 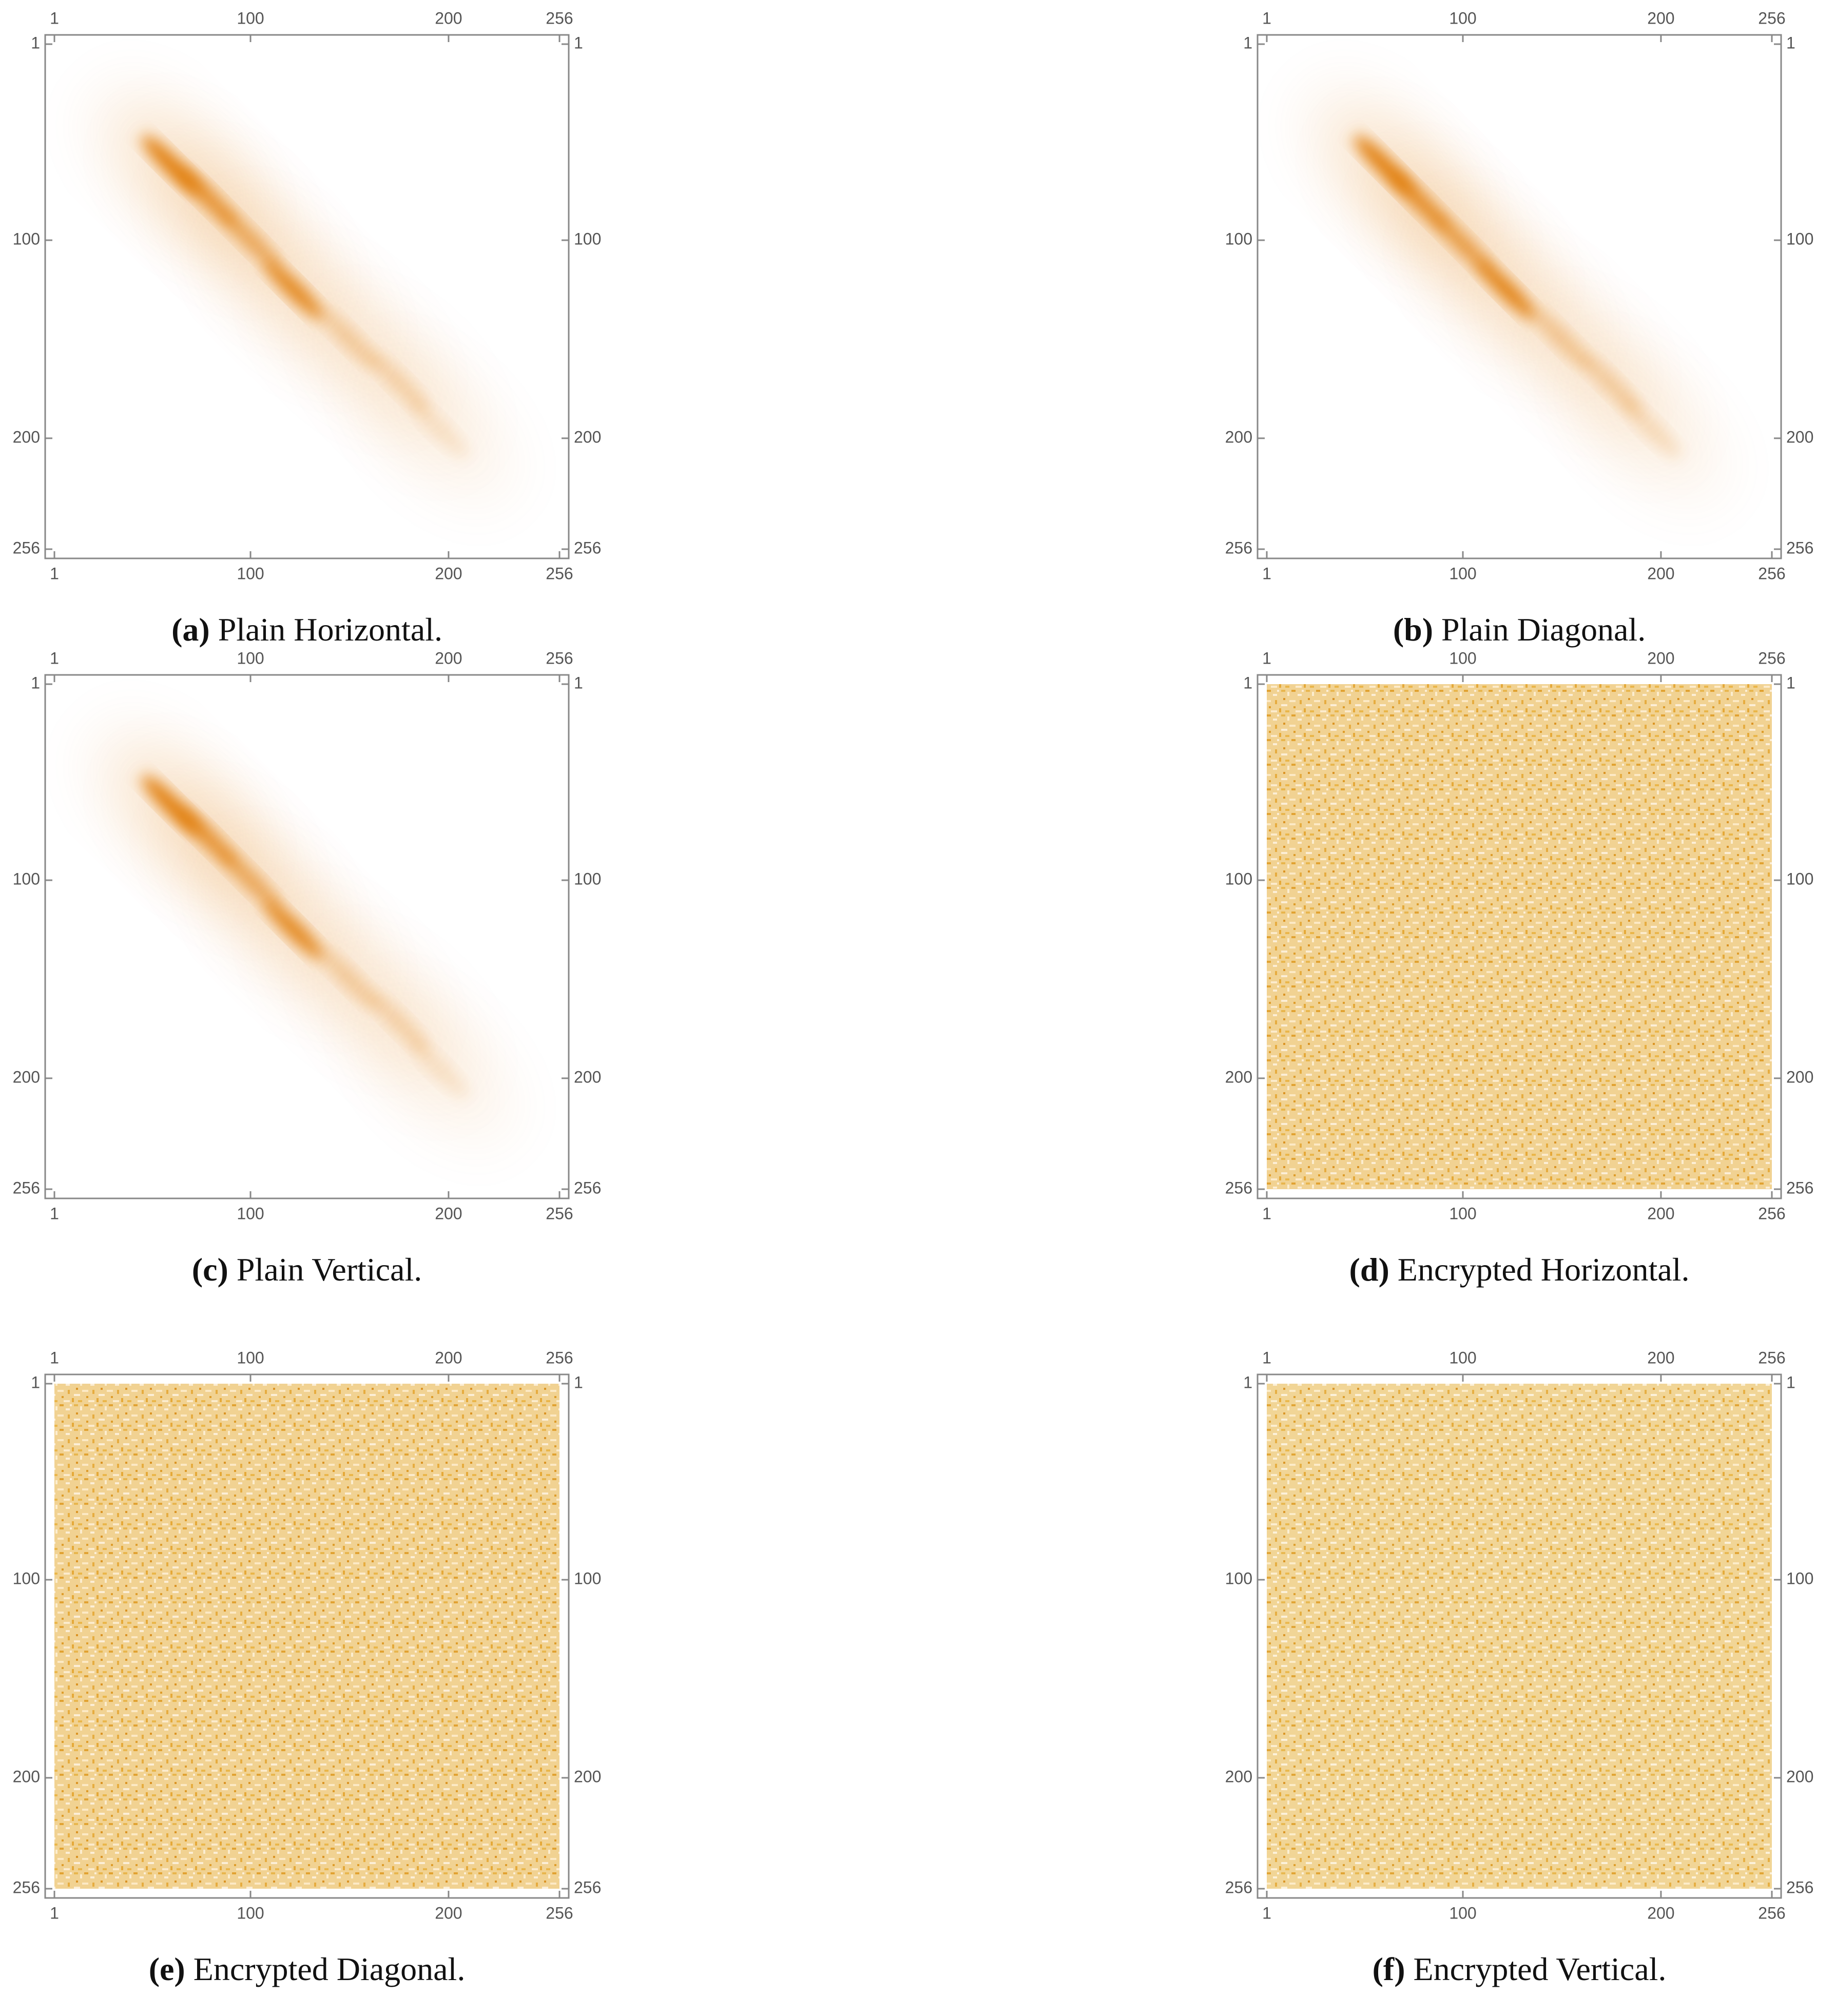 What do you see at coordinates (1543, 630) in the screenshot?
I see `caption-text: Plain Diagonal.` at bounding box center [1543, 630].